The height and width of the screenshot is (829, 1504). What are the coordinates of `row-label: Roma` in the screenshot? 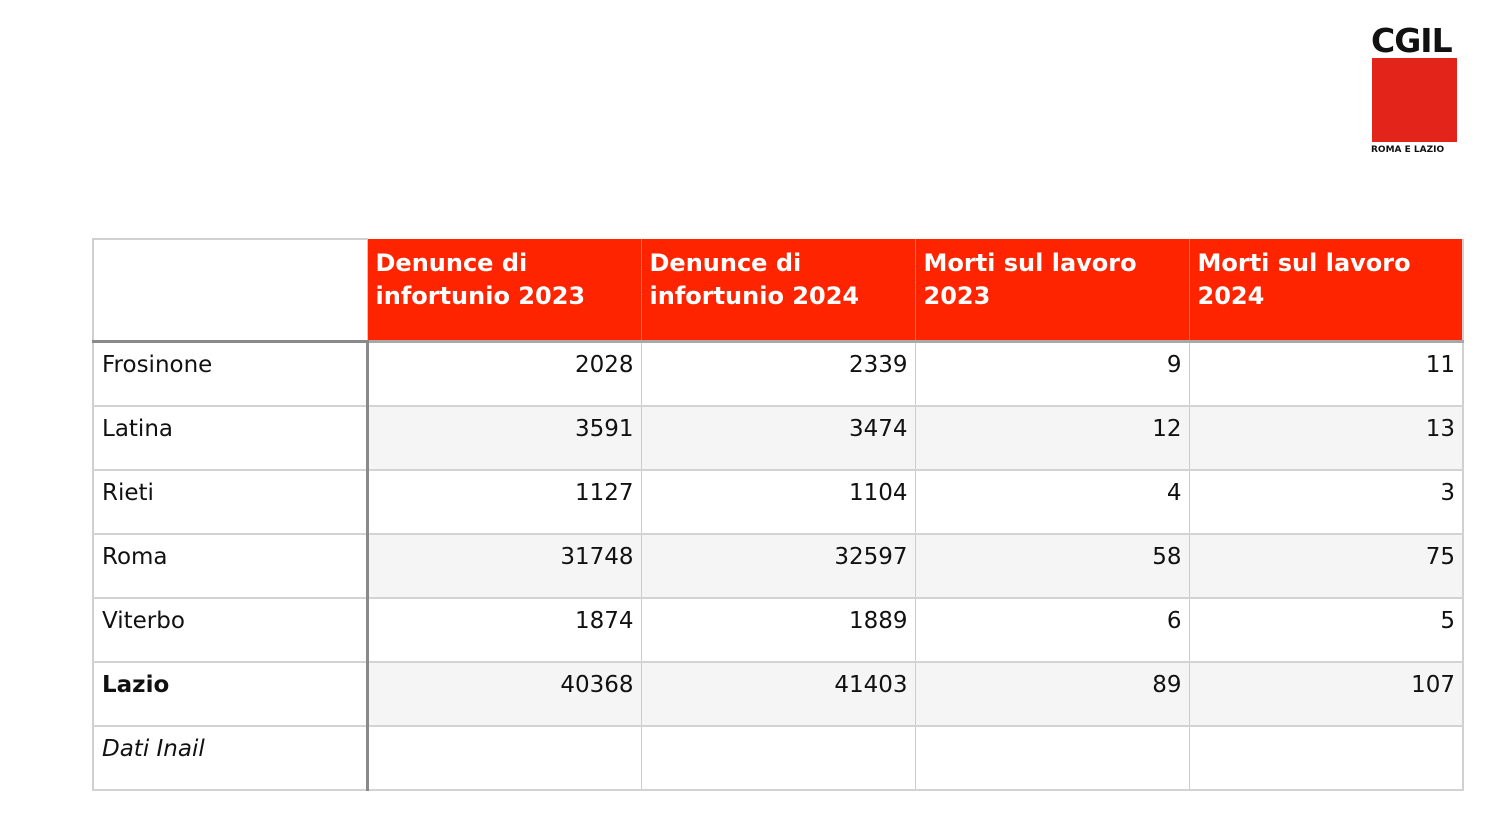 It's located at (230, 566).